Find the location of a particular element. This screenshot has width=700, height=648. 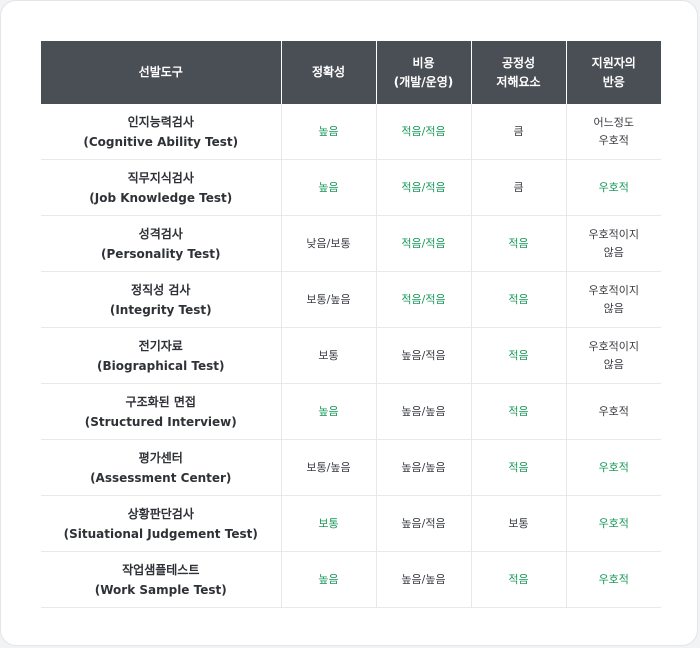

tool-name-english: (Personality Test) is located at coordinates (161, 253).